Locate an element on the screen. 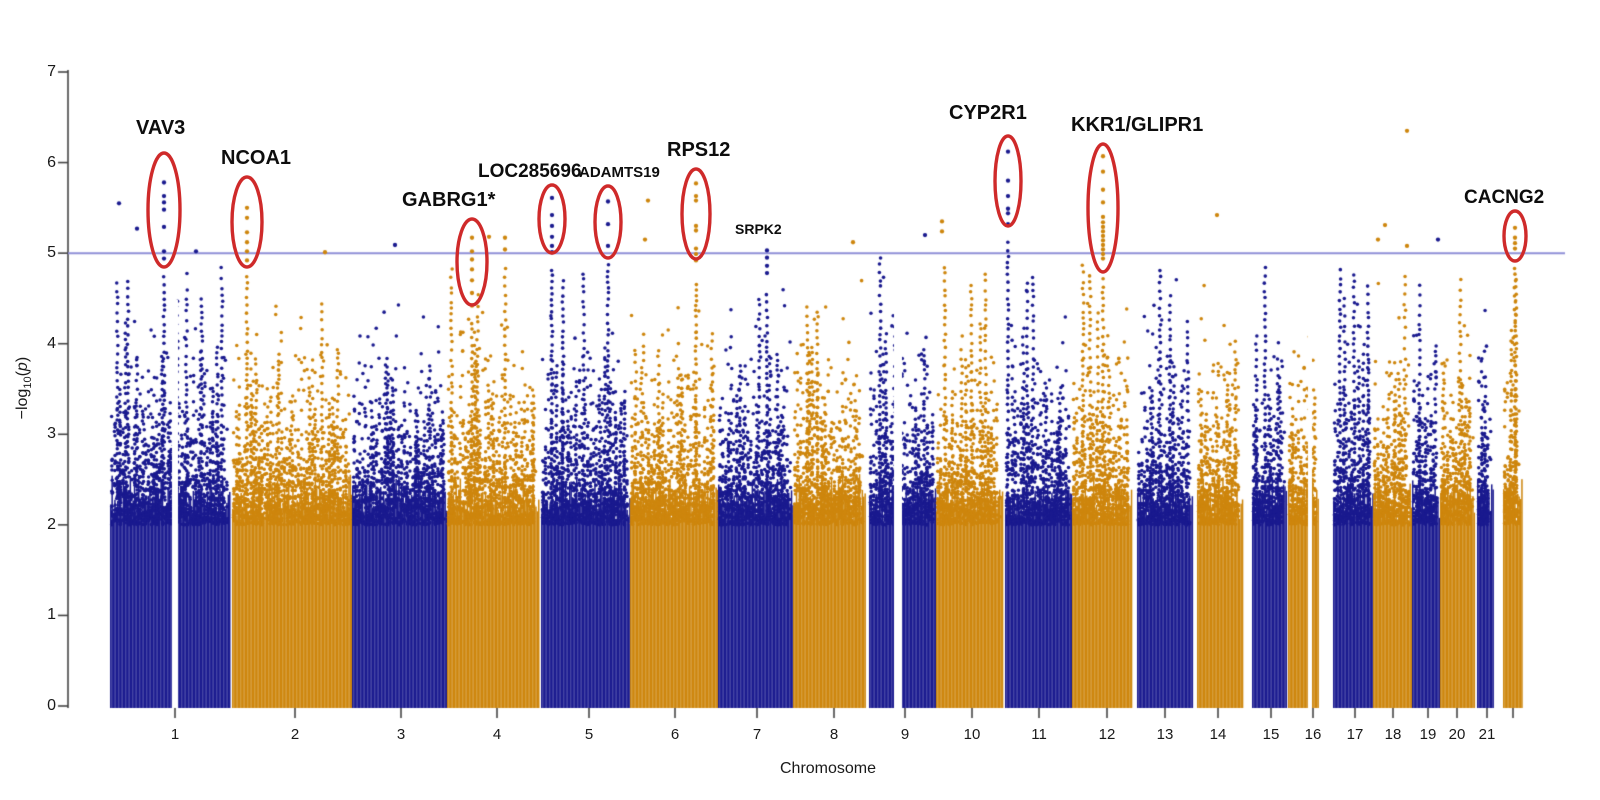 This screenshot has height=800, width=1600. gene-label-vav3: VAV3 is located at coordinates (161, 128).